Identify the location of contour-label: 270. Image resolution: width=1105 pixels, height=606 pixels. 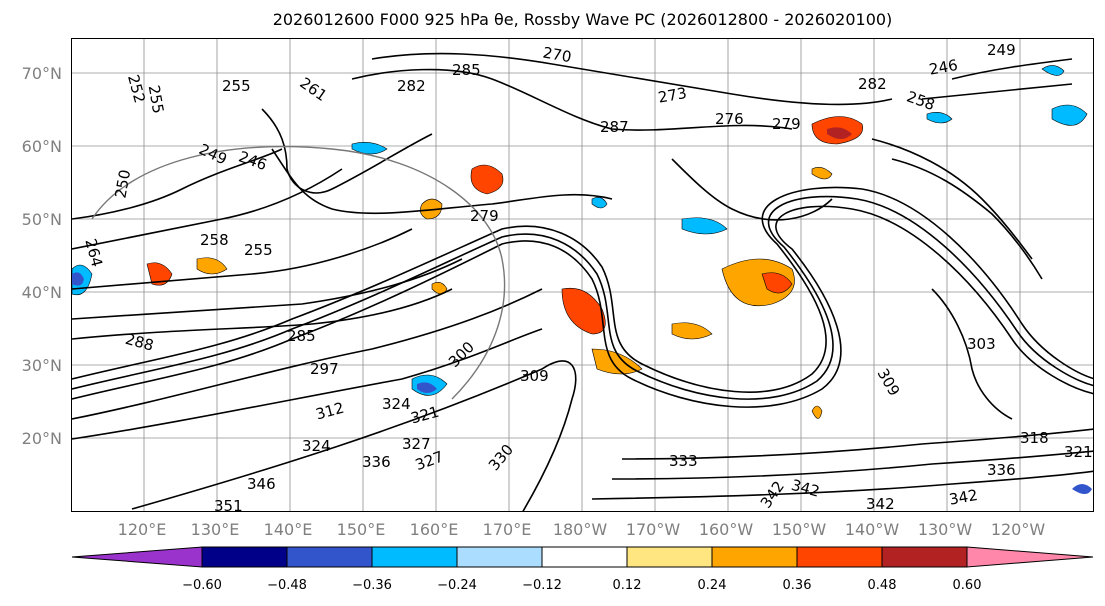
(556, 54).